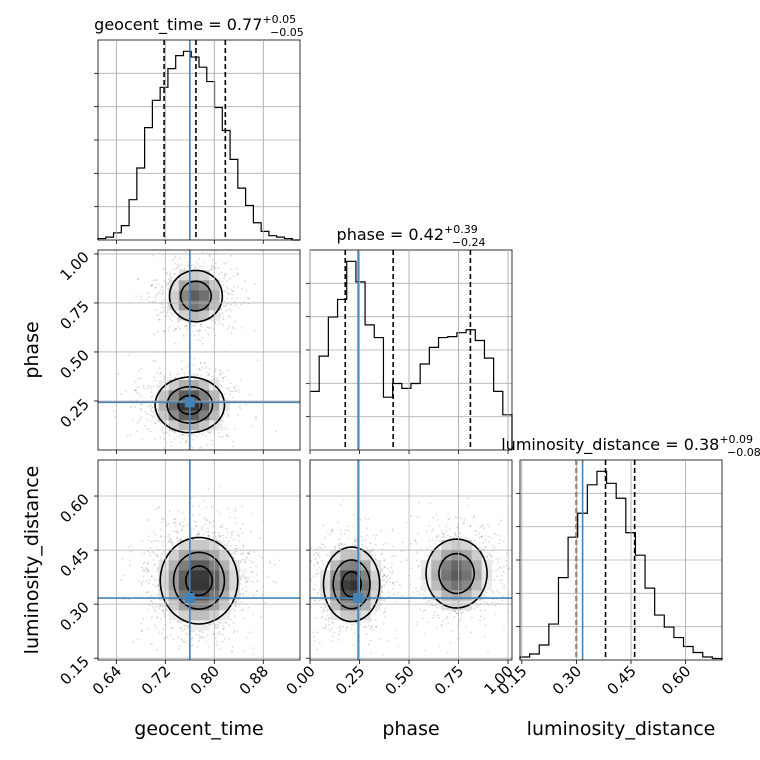 The image size is (760, 760). Describe the element at coordinates (426, 234) in the screenshot. I see `title-median: 0.42` at that location.